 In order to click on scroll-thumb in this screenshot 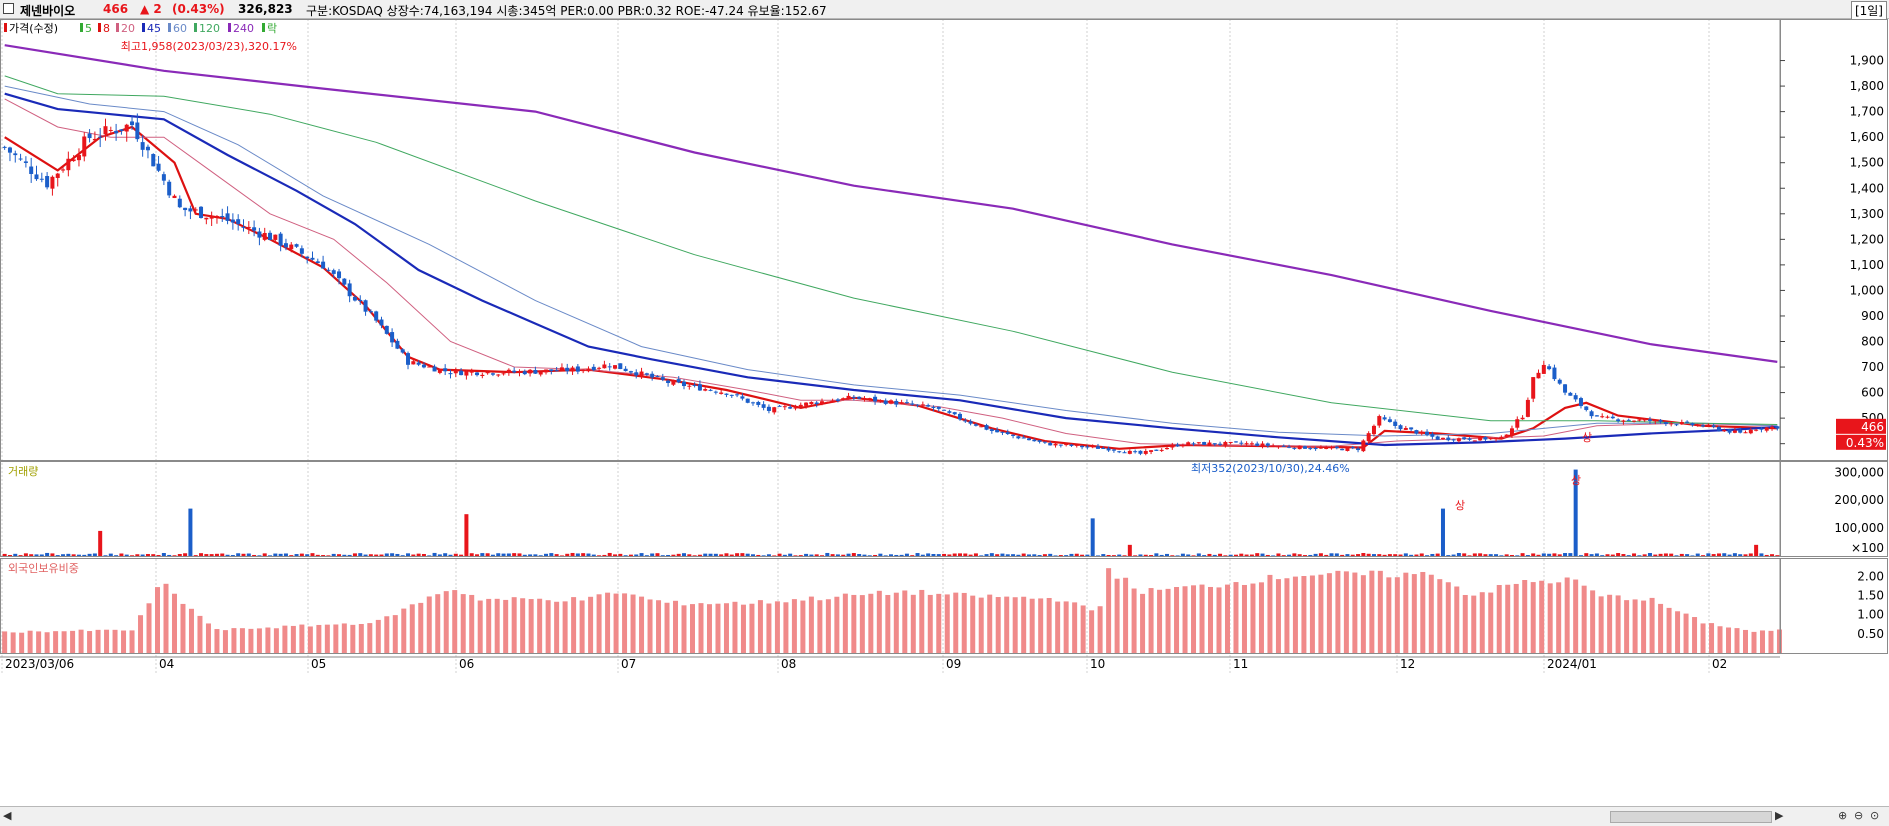, I will do `click(1691, 817)`.